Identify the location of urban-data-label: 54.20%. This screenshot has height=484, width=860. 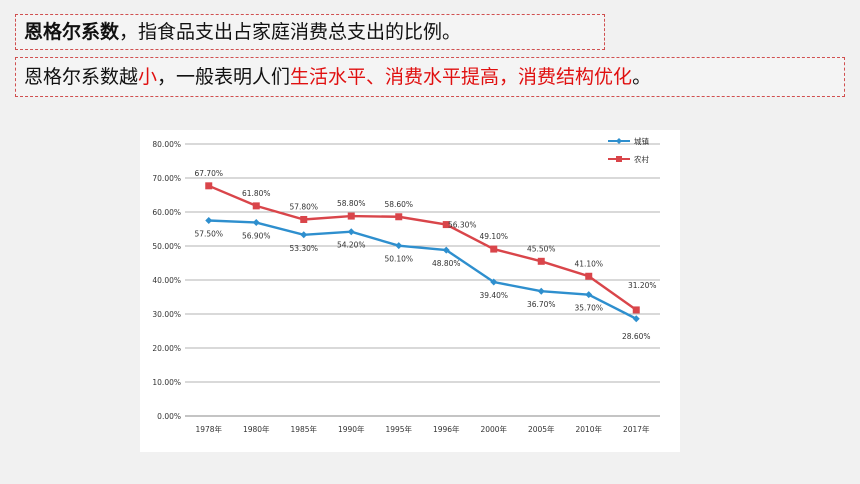
(351, 245).